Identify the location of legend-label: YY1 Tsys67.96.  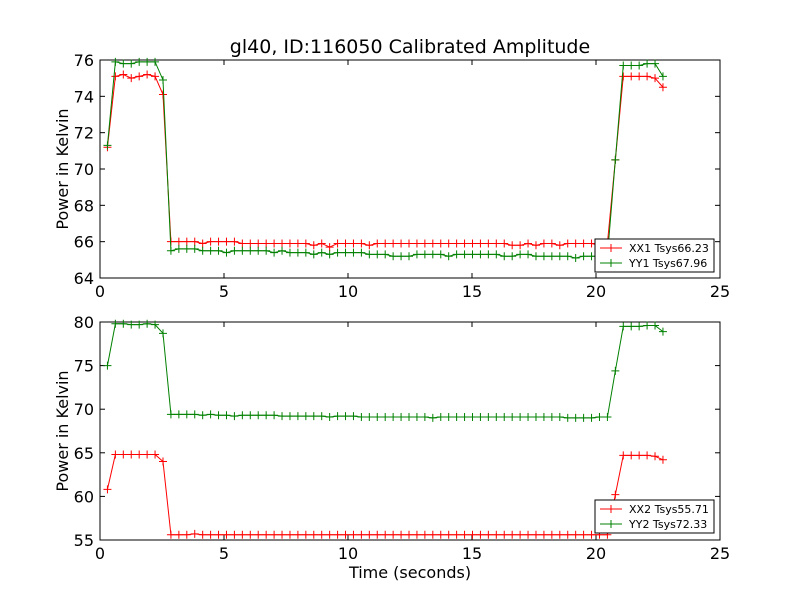
(667, 263).